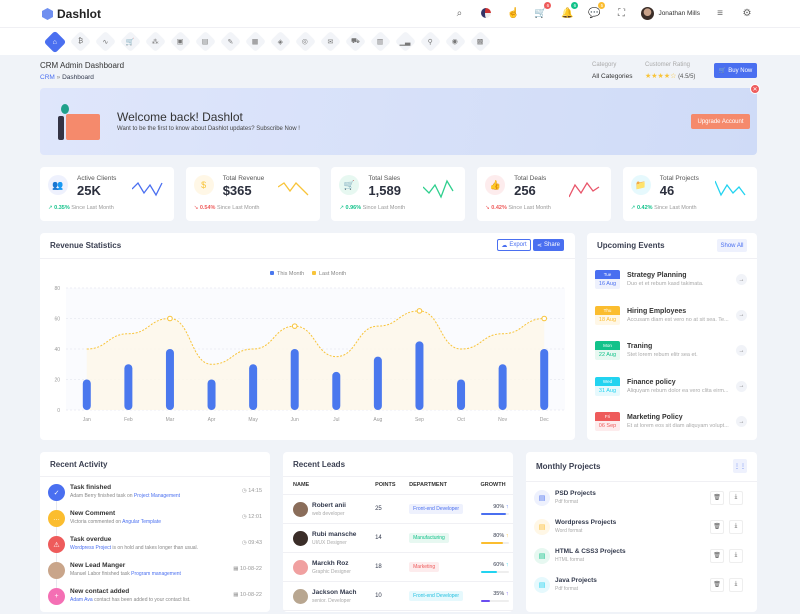 This screenshot has height=614, width=800. I want to click on nav-item-home: ⌂, so click(55, 41).